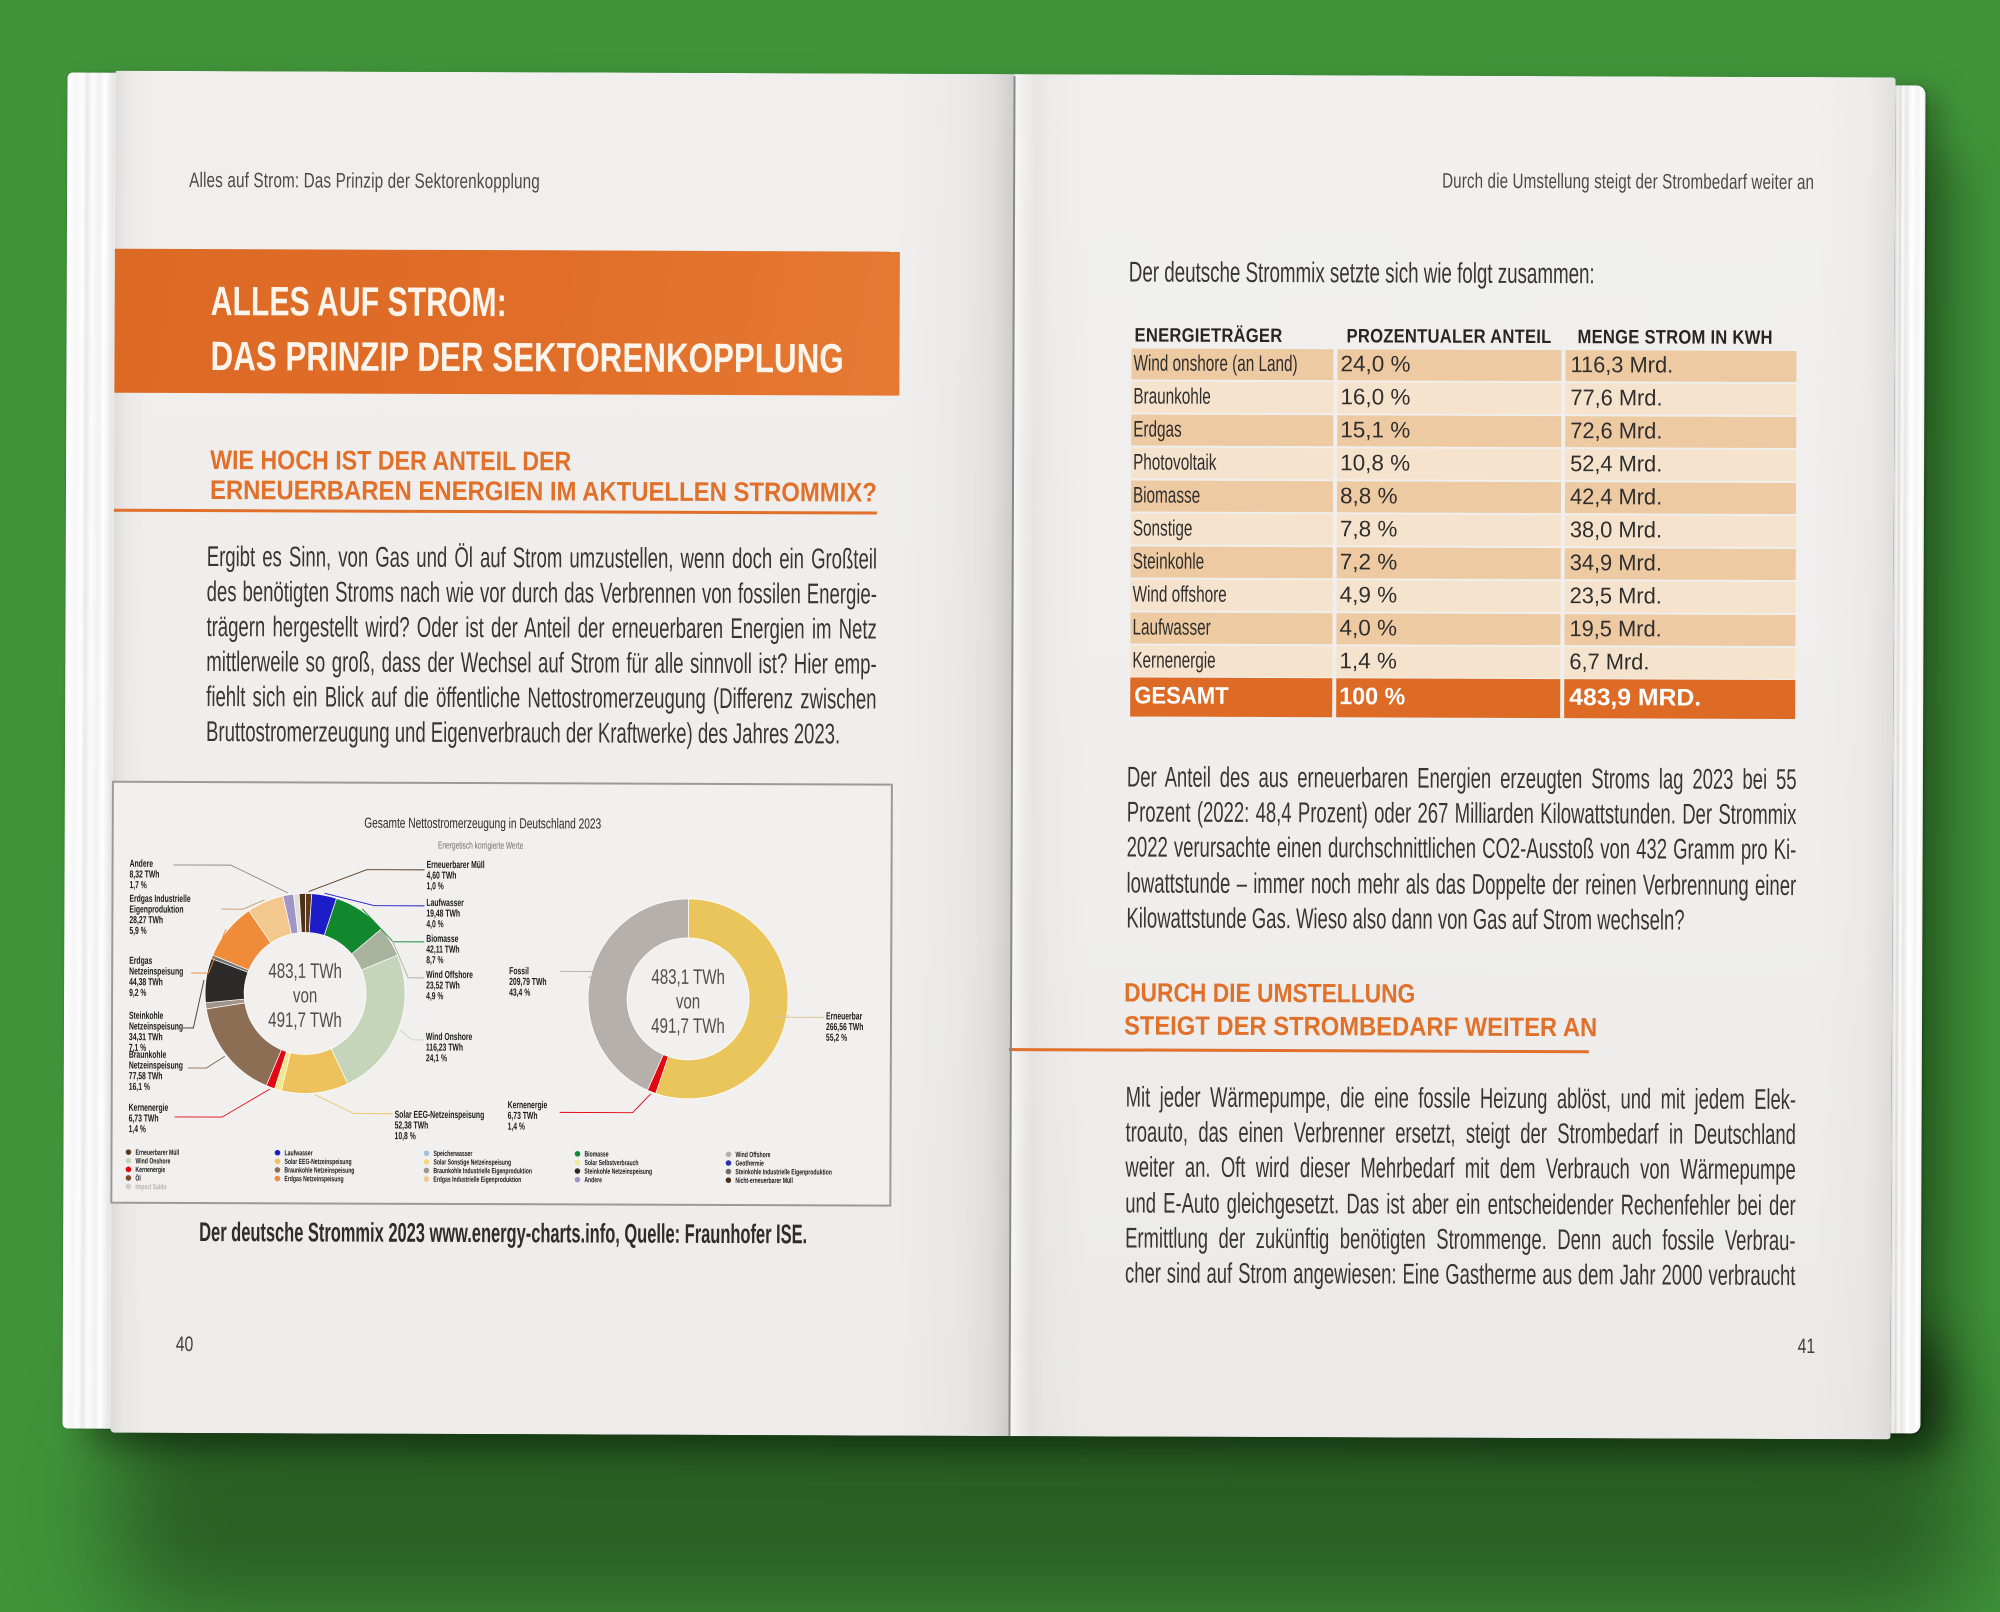 The height and width of the screenshot is (1612, 2000). What do you see at coordinates (434, 960) in the screenshot?
I see `svg-text: 8,7 %` at bounding box center [434, 960].